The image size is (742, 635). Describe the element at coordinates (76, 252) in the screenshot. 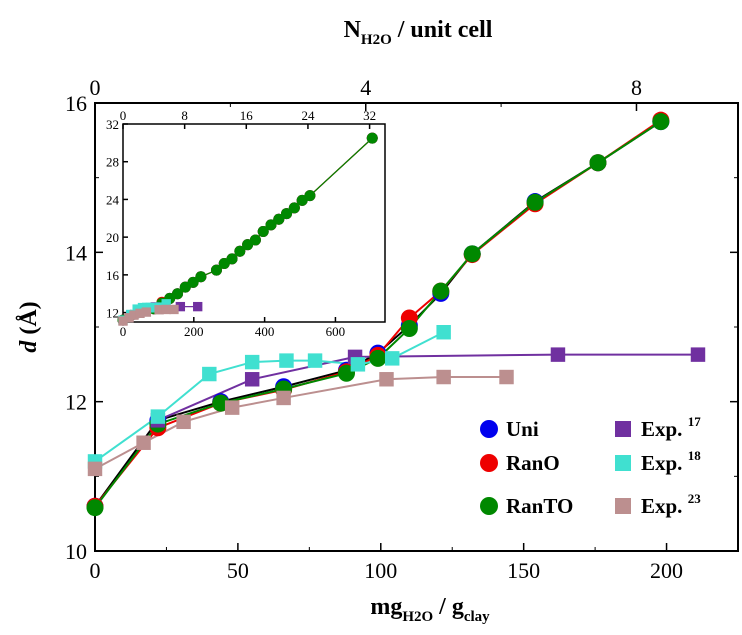

I see `main-y-tick-label: 14` at that location.